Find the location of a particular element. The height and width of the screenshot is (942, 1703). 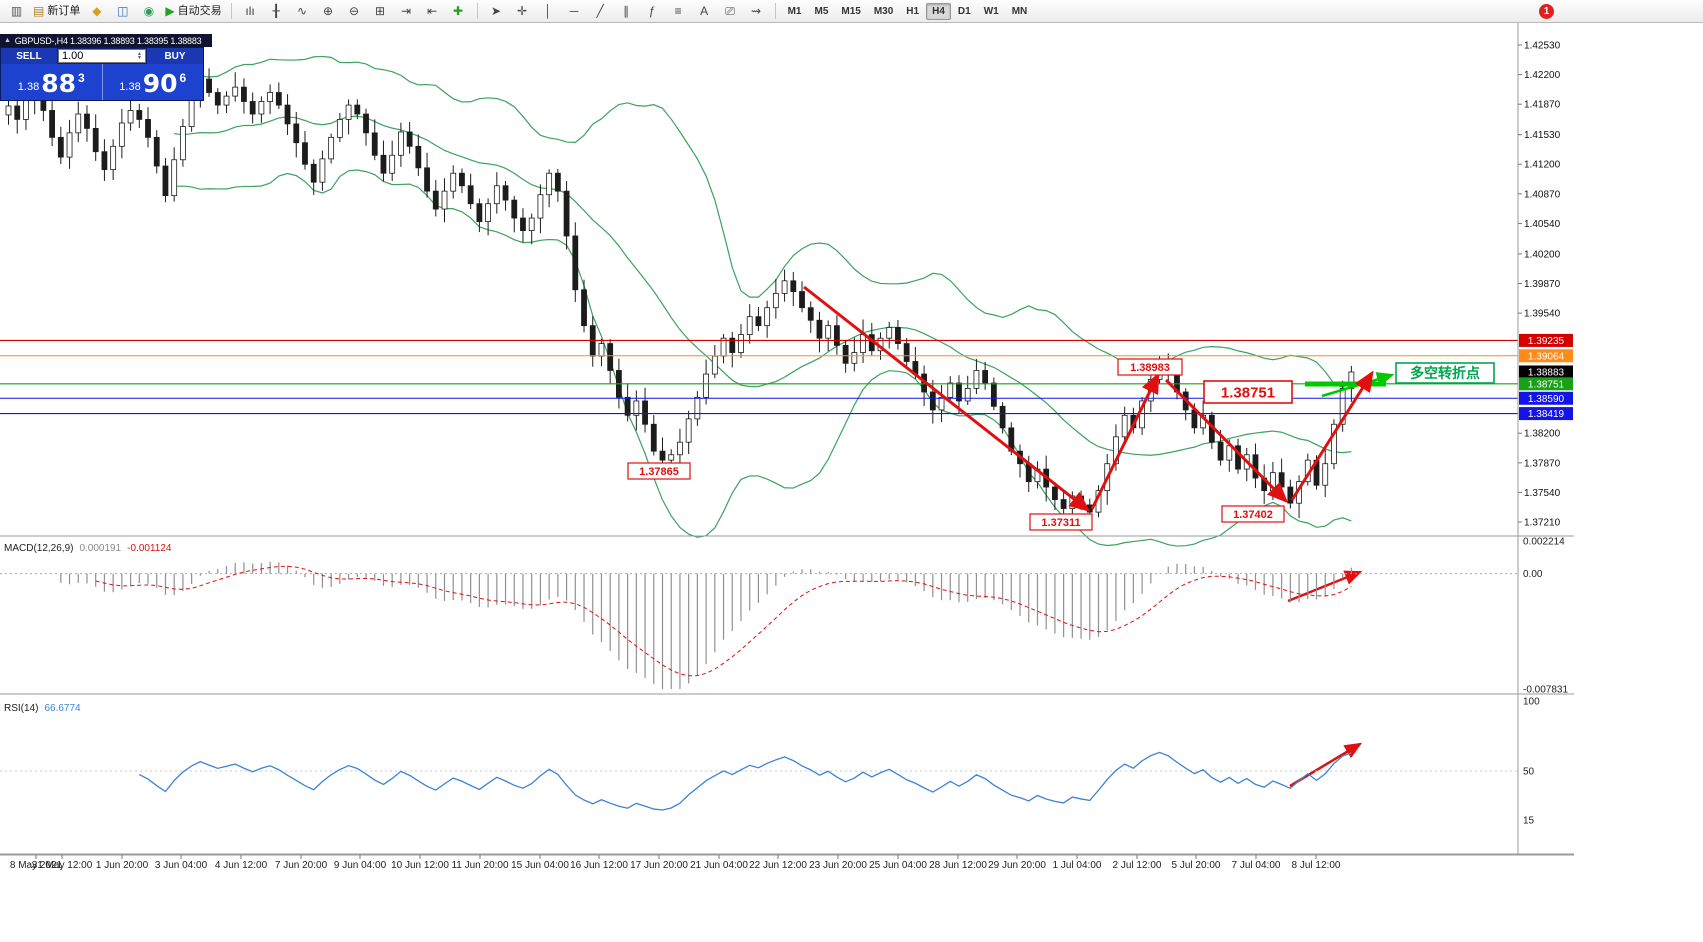

svg-text: 29 Jun 20:00 is located at coordinates (1017, 865).